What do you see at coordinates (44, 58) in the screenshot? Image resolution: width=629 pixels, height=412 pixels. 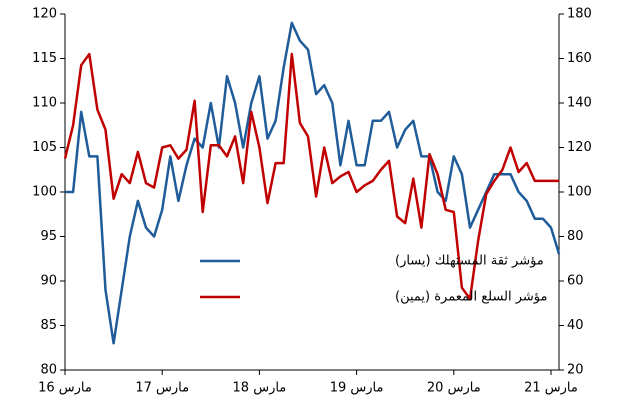 I see `y-tick-label: 115` at bounding box center [44, 58].